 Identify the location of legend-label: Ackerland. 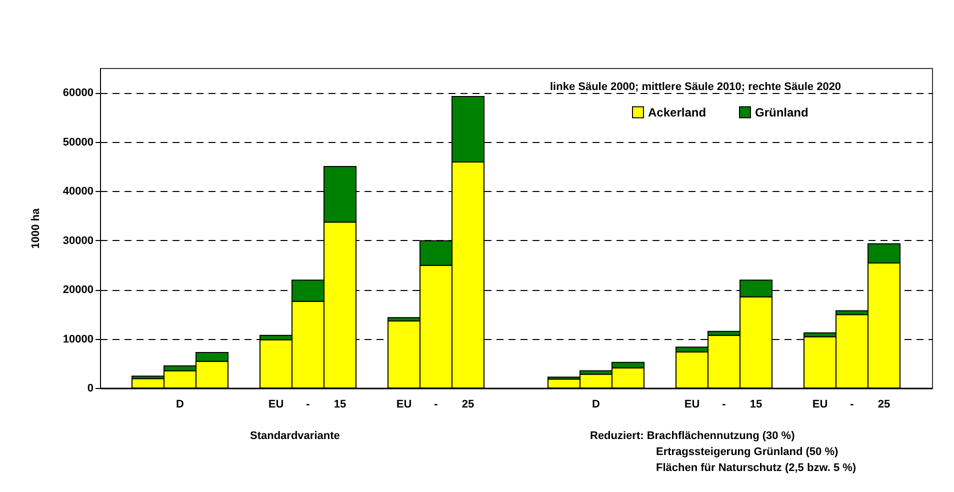
(677, 112).